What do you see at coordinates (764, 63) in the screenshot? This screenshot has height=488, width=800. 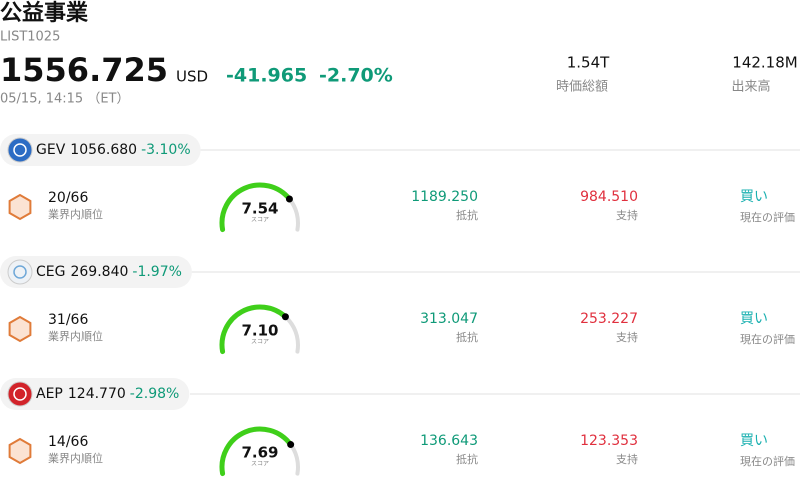 I see `stat-value: 142.18M` at bounding box center [764, 63].